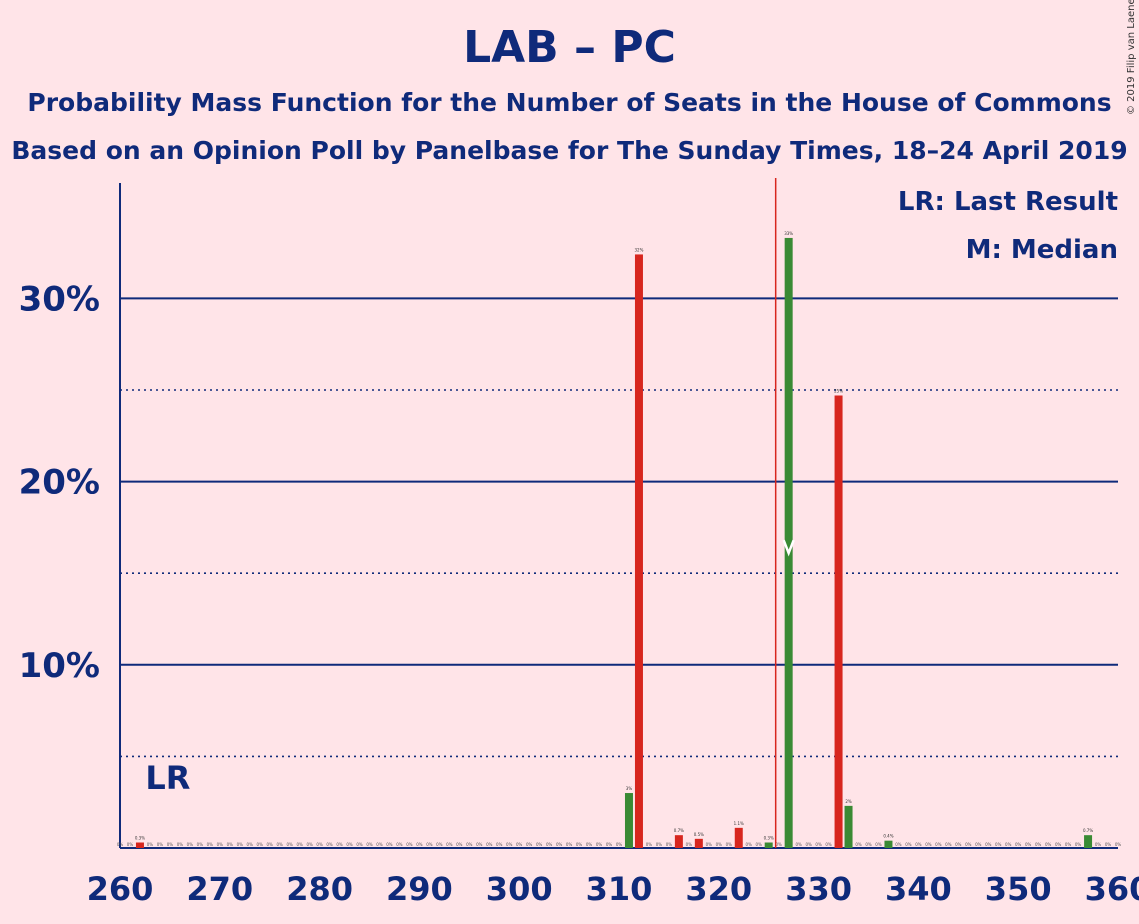 This screenshot has height=924, width=1139. I want to click on x-tick-label: 270, so click(219, 889).